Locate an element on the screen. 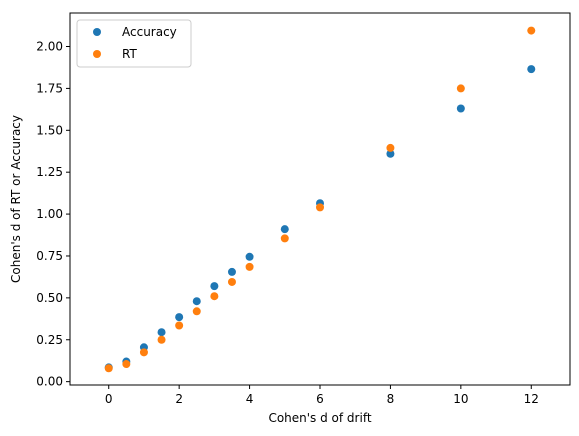 The width and height of the screenshot is (579, 436). x-tick-label: 0 is located at coordinates (109, 399).